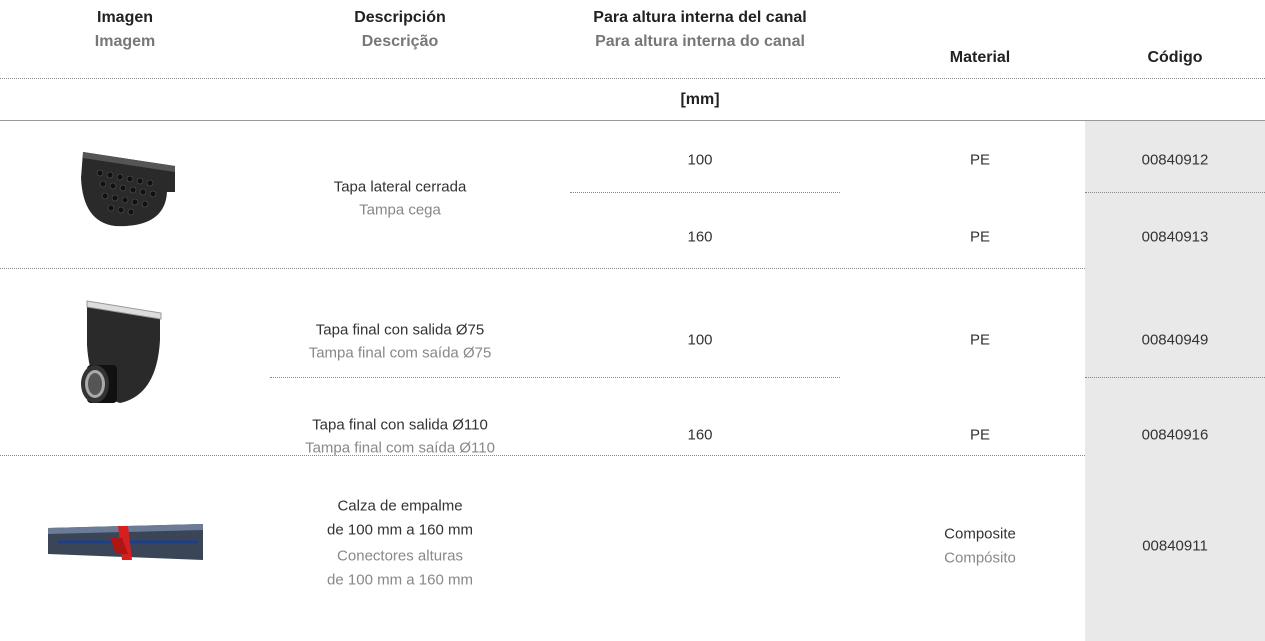 The height and width of the screenshot is (641, 1265). I want to click on unit-label: [mm], so click(700, 99).